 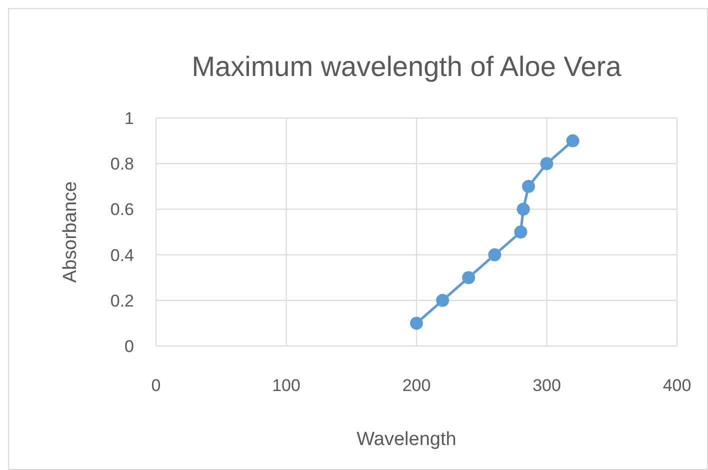 I want to click on x-axis-title: Wavelength, so click(x=406, y=439).